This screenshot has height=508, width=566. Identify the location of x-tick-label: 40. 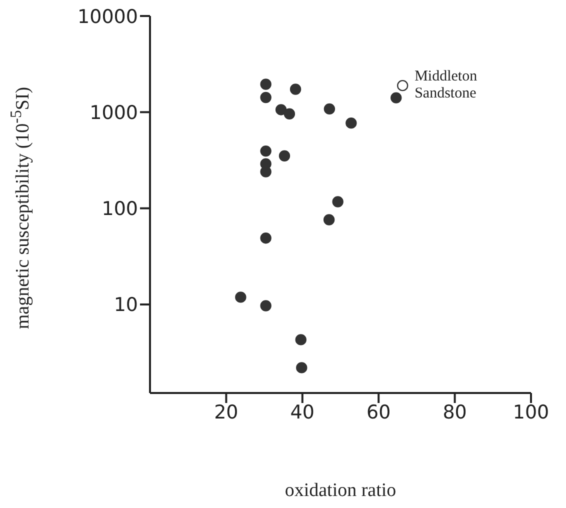
(302, 412).